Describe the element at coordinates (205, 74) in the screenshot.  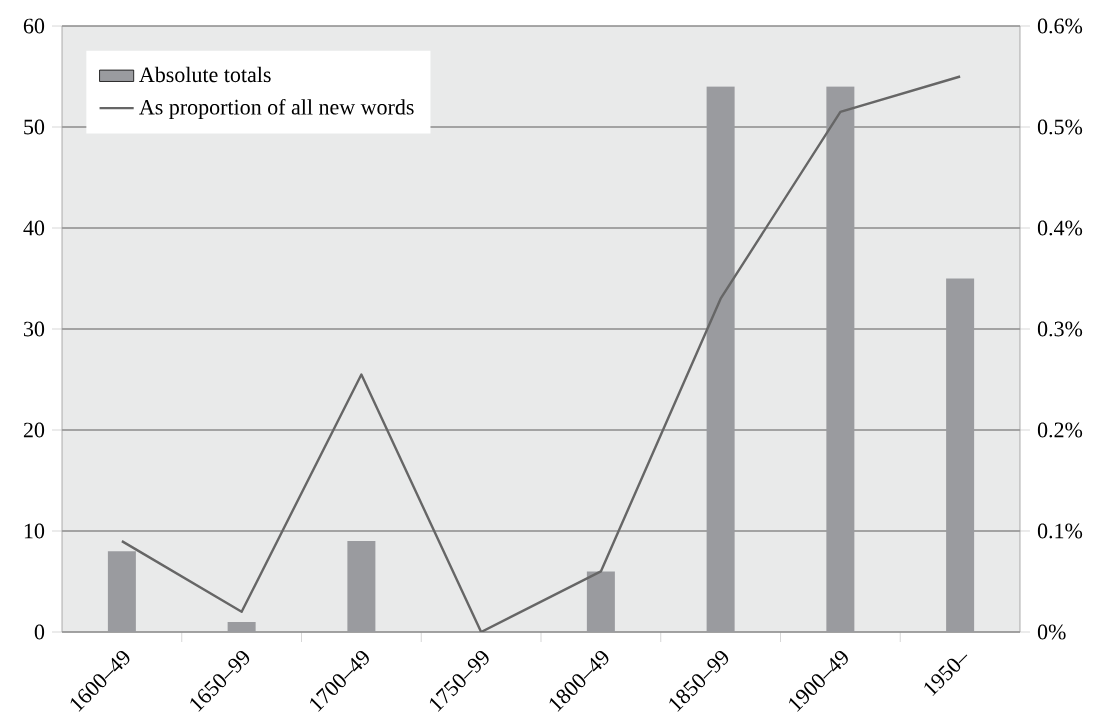
I see `legend-label: Absolute totals` at that location.